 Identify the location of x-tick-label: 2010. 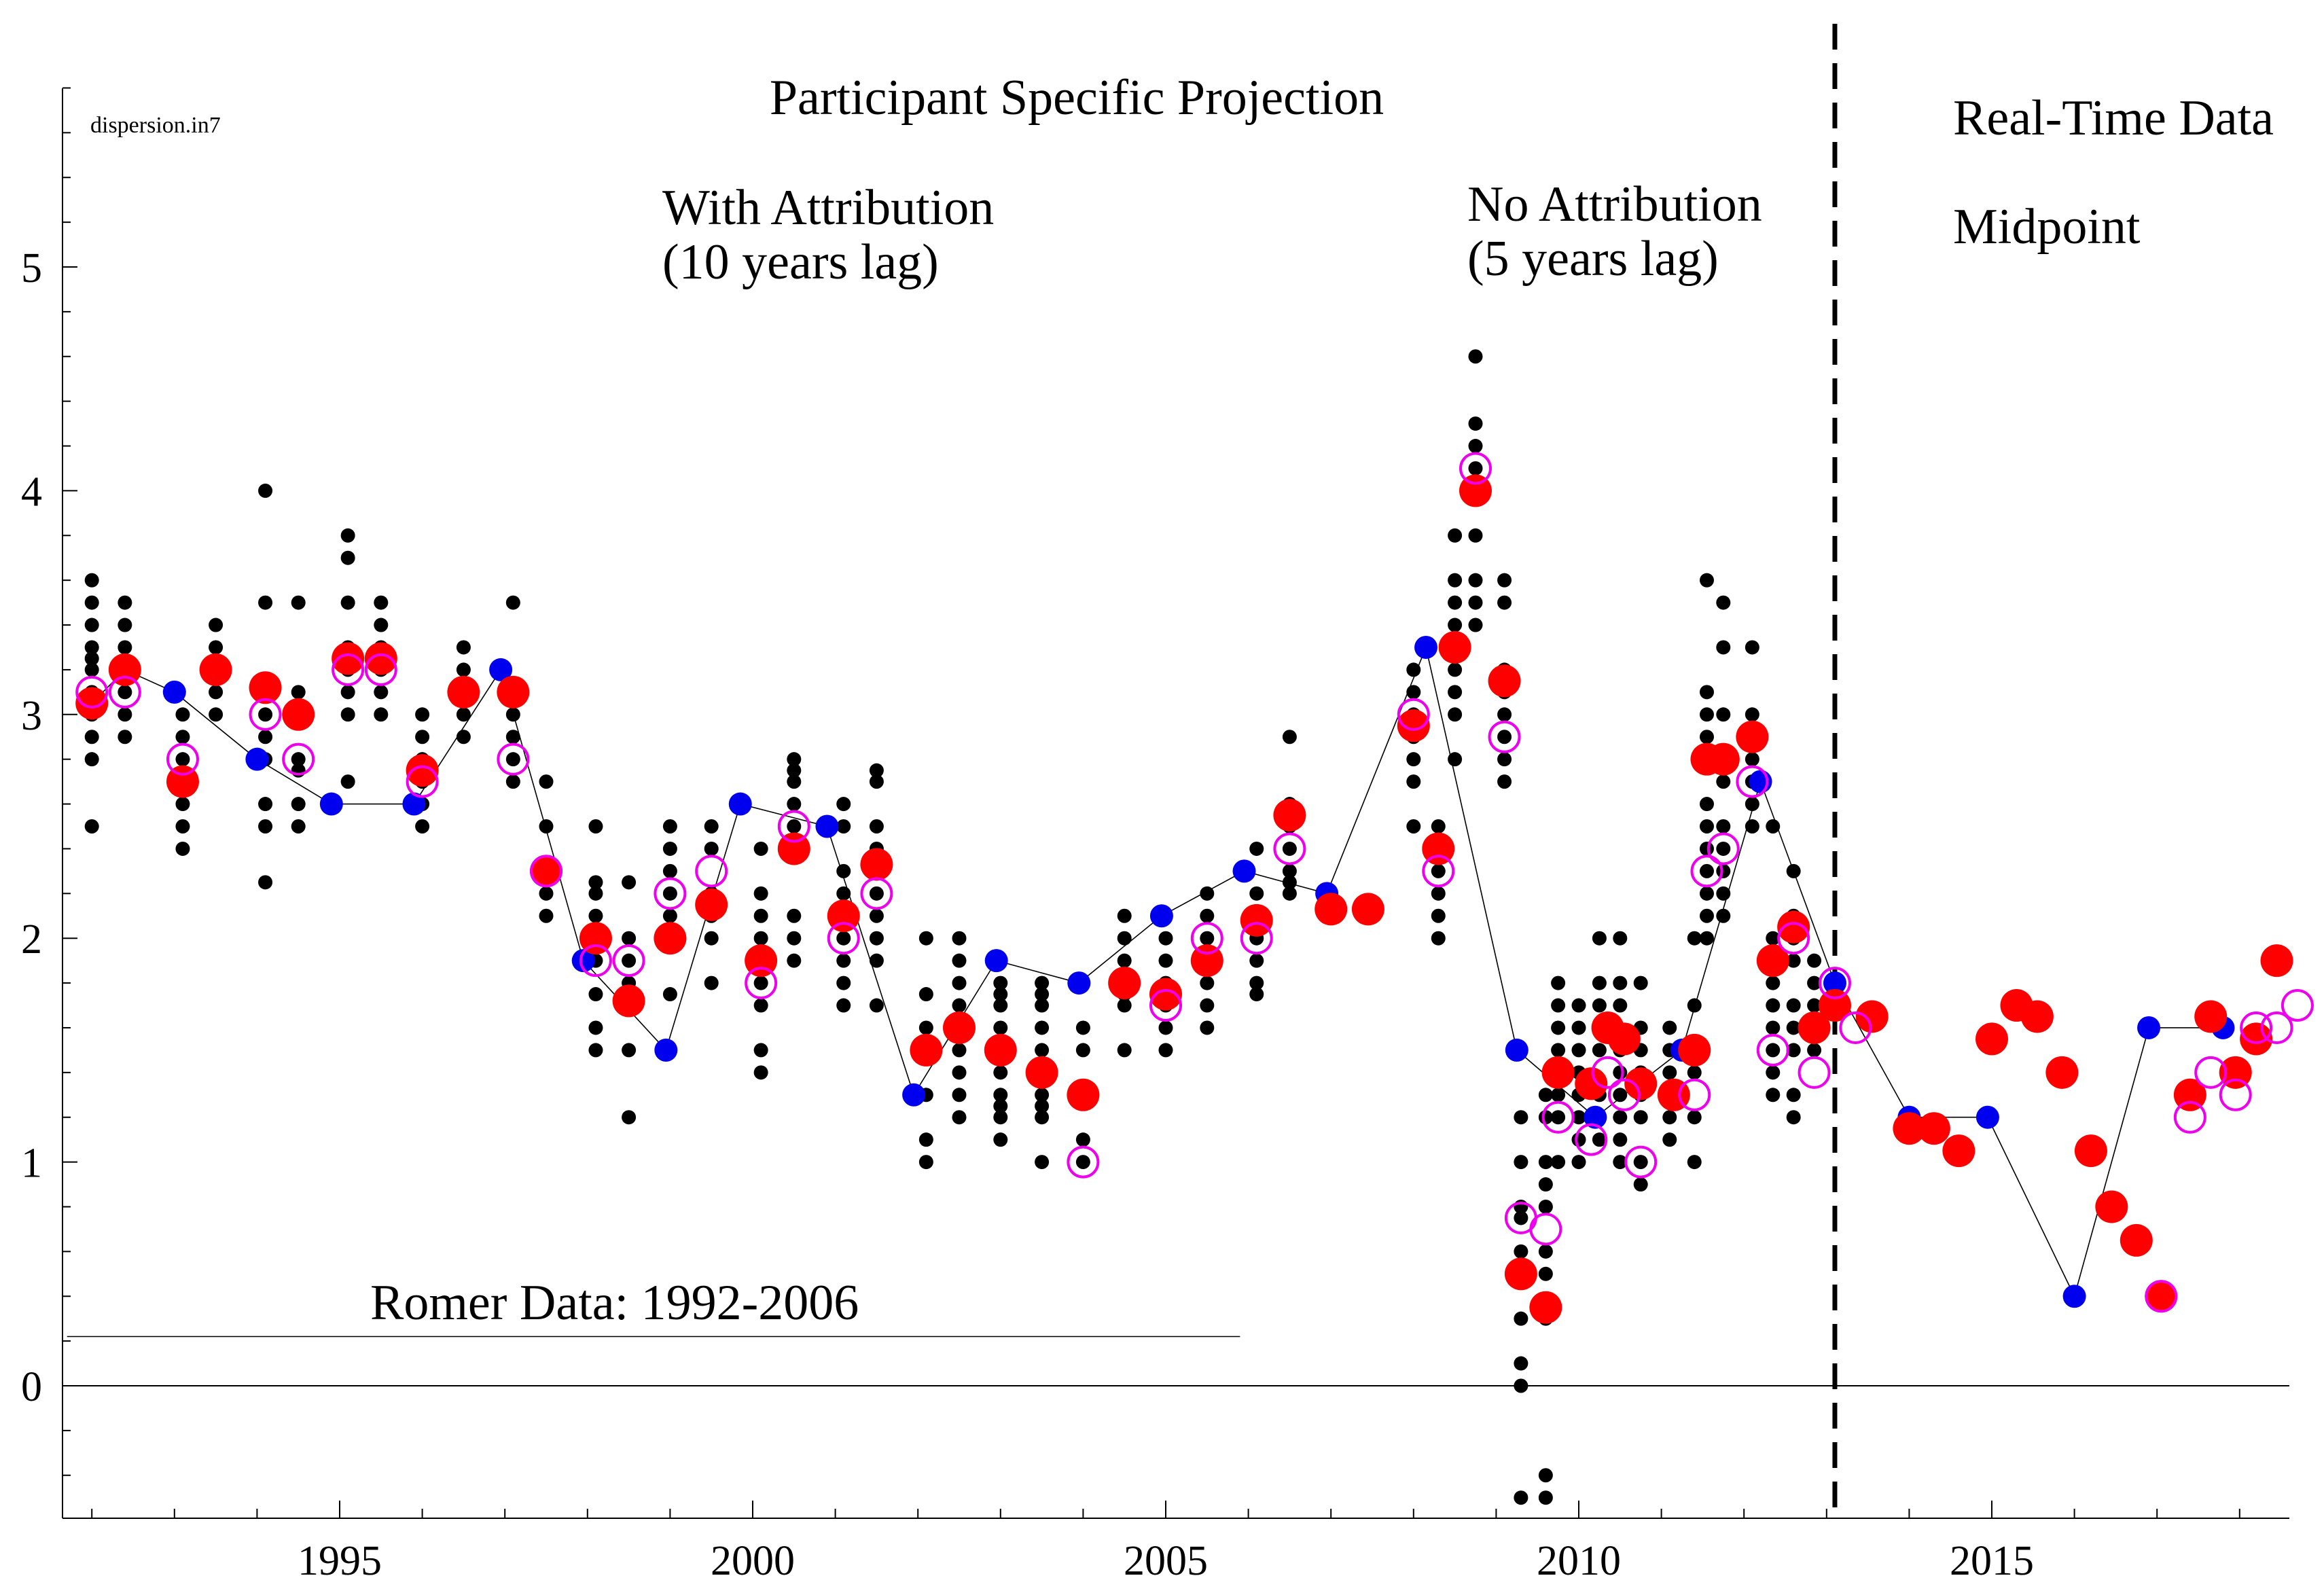
(1579, 1561).